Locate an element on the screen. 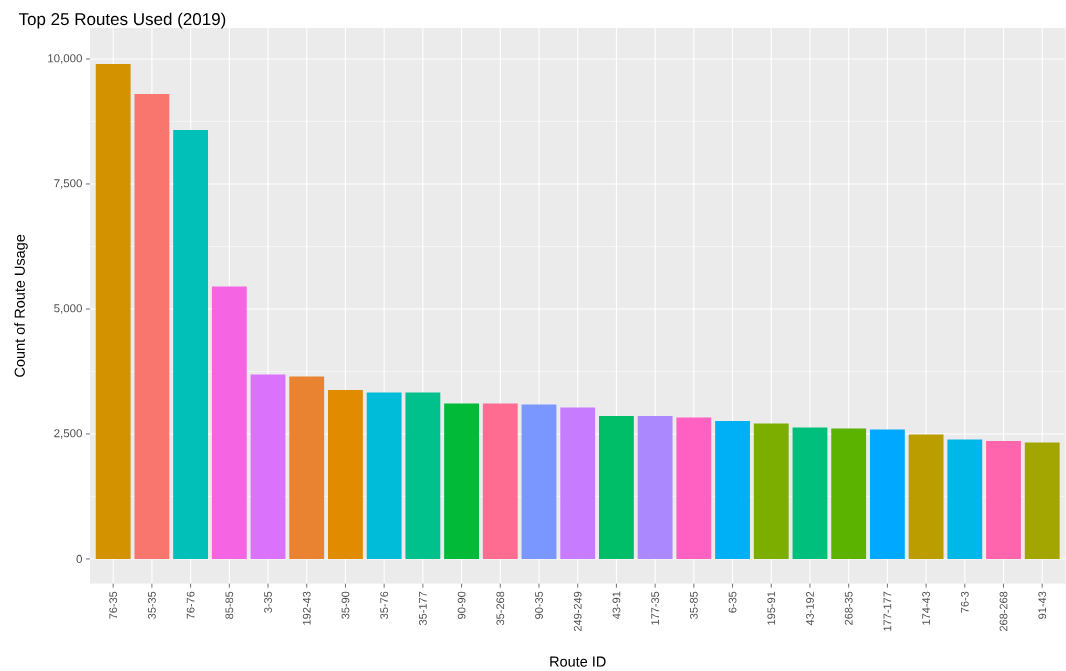  x-tick-label: 268-268 is located at coordinates (1003, 611).